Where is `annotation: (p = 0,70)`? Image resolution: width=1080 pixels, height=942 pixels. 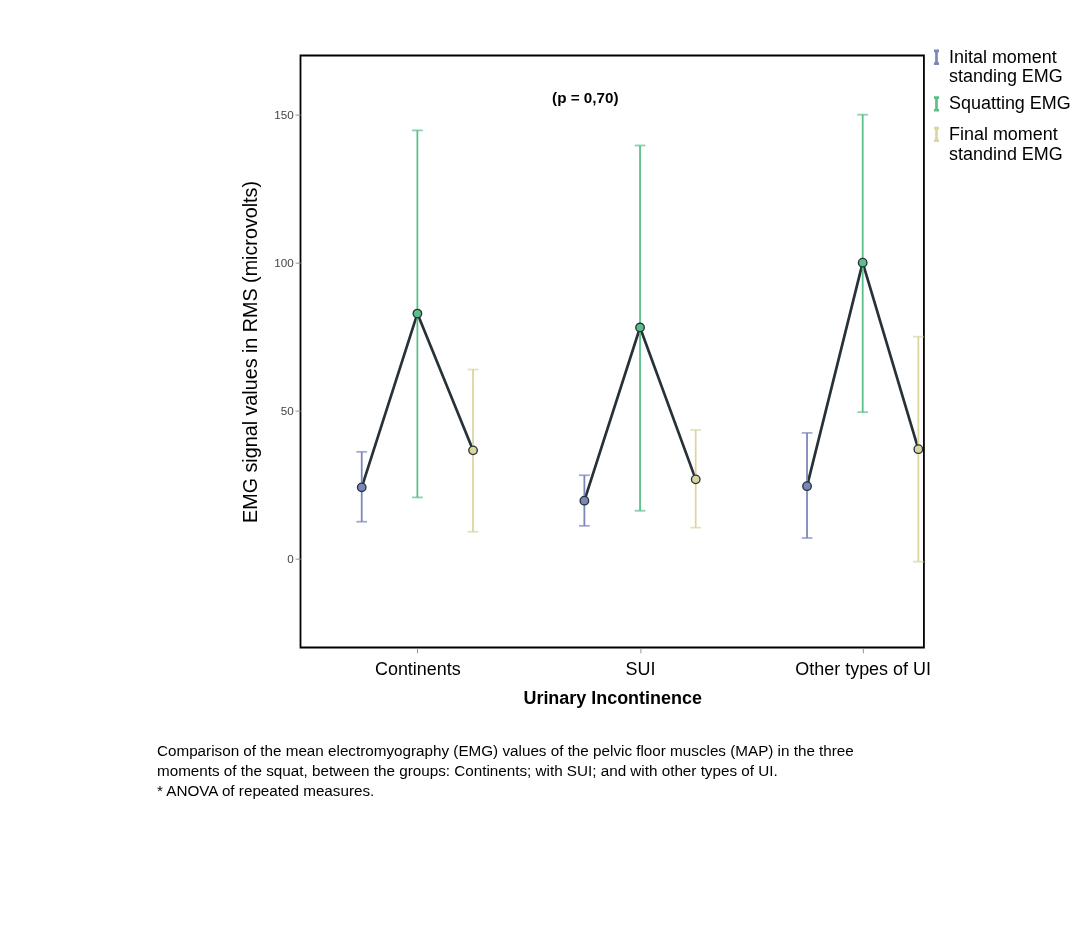
annotation: (p = 0,70) is located at coordinates (585, 98).